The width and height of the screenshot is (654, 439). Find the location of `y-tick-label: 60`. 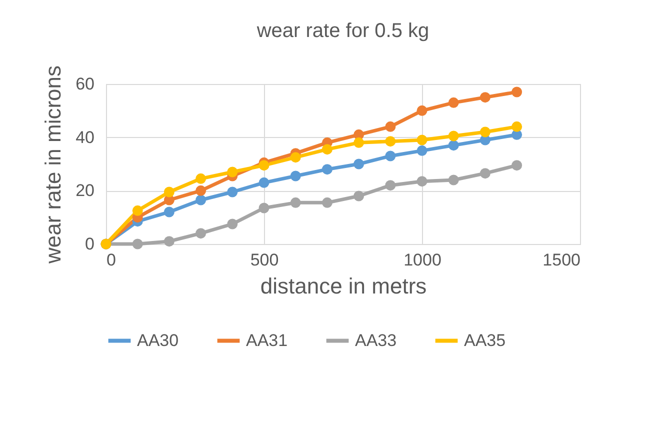

y-tick-label: 60 is located at coordinates (85, 84).